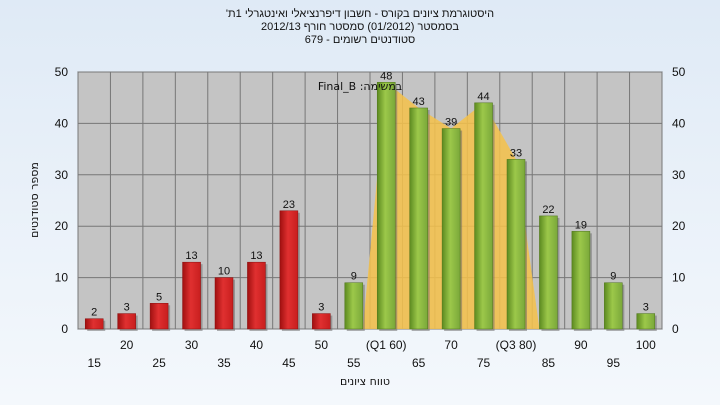 The width and height of the screenshot is (720, 405). Describe the element at coordinates (159, 297) in the screenshot. I see `data-label: 5` at that location.